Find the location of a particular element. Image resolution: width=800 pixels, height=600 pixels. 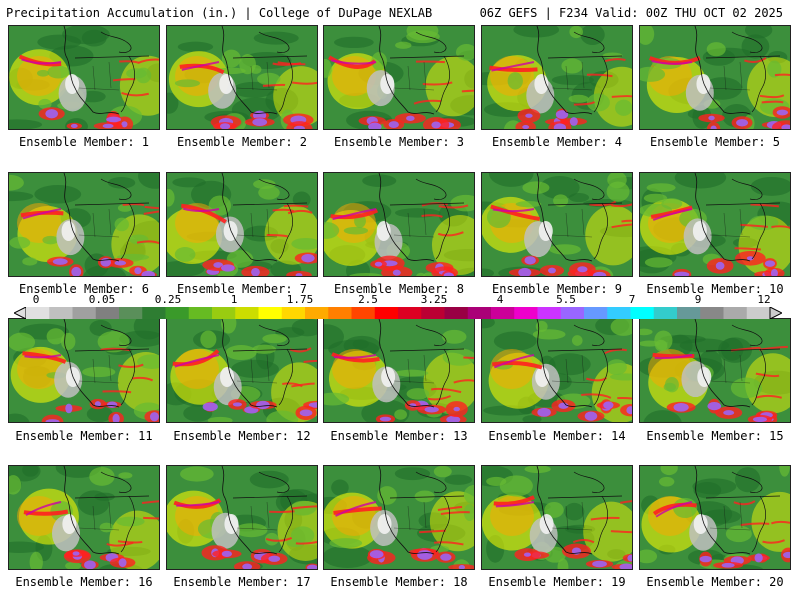

colorbar is located at coordinates (398, 313).